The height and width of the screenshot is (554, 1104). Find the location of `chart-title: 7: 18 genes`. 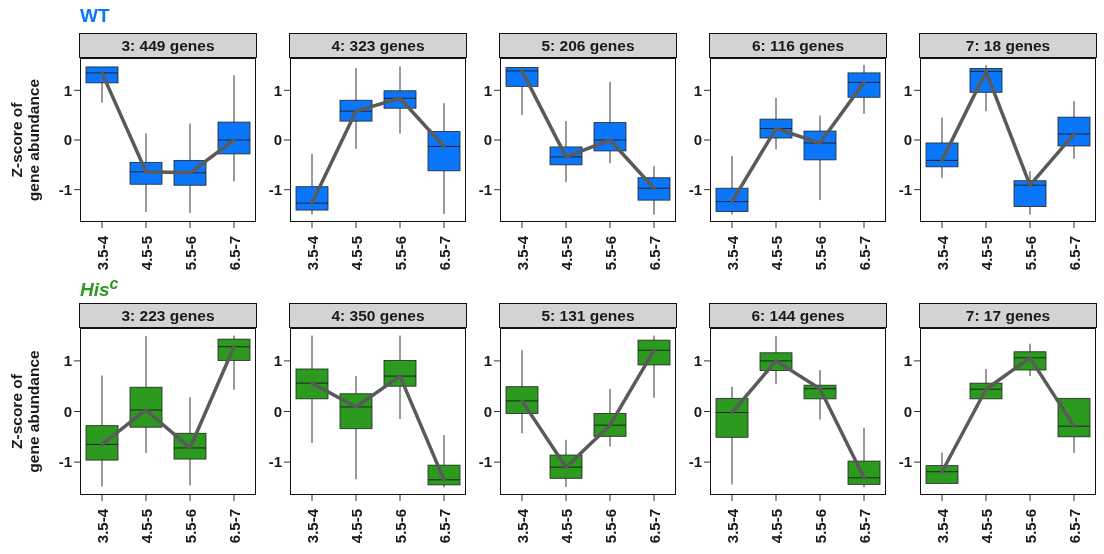

chart-title: 7: 18 genes is located at coordinates (1008, 45).